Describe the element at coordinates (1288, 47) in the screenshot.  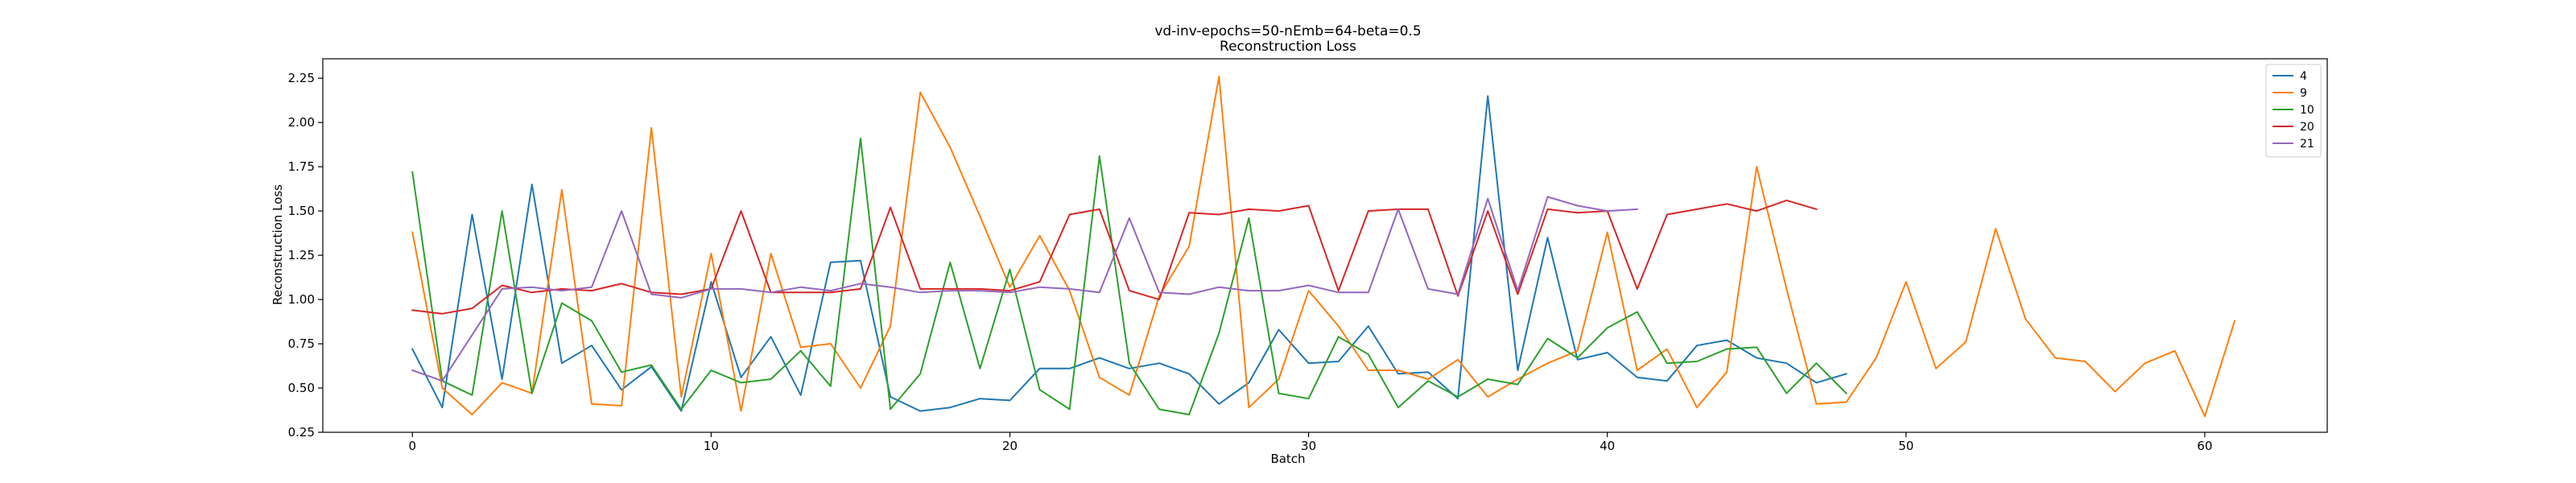
I see `chart-subtitle: Reconstruction Loss` at that location.